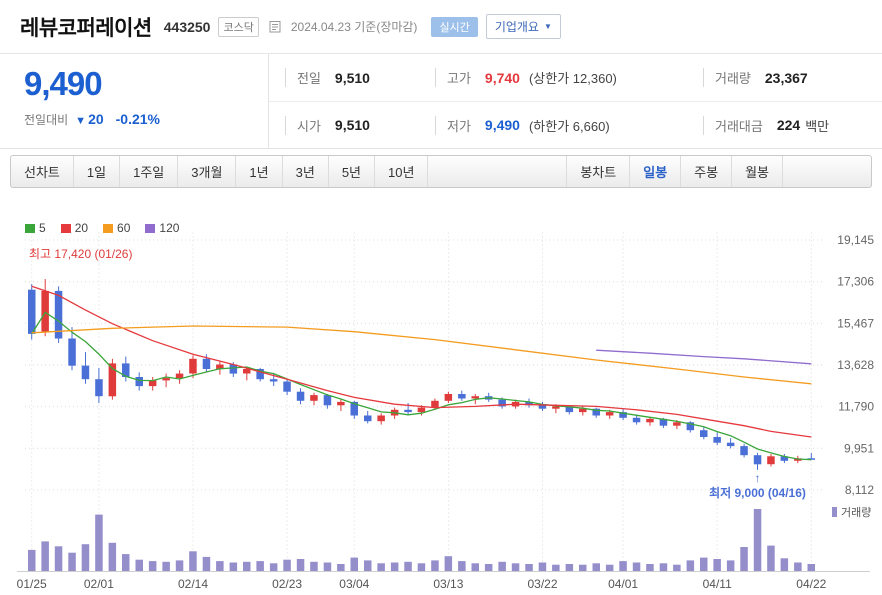  Describe the element at coordinates (453, 77) in the screenshot. I see `high-price-label: 고가` at that location.